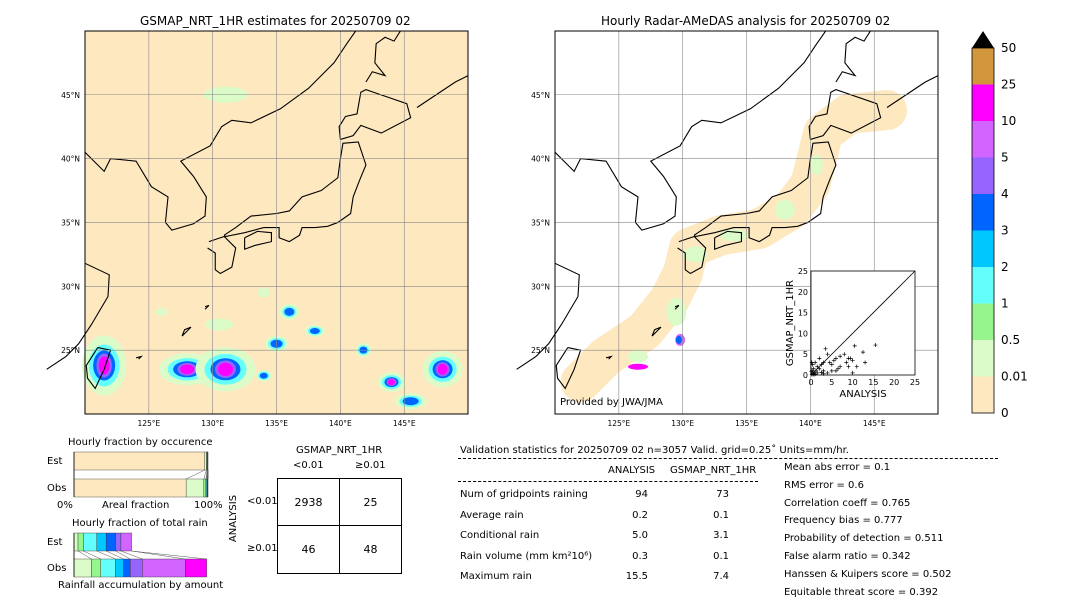 This screenshot has height=612, width=1080. What do you see at coordinates (70, 95) in the screenshot?
I see `lat-tick-label: 45°N` at bounding box center [70, 95].